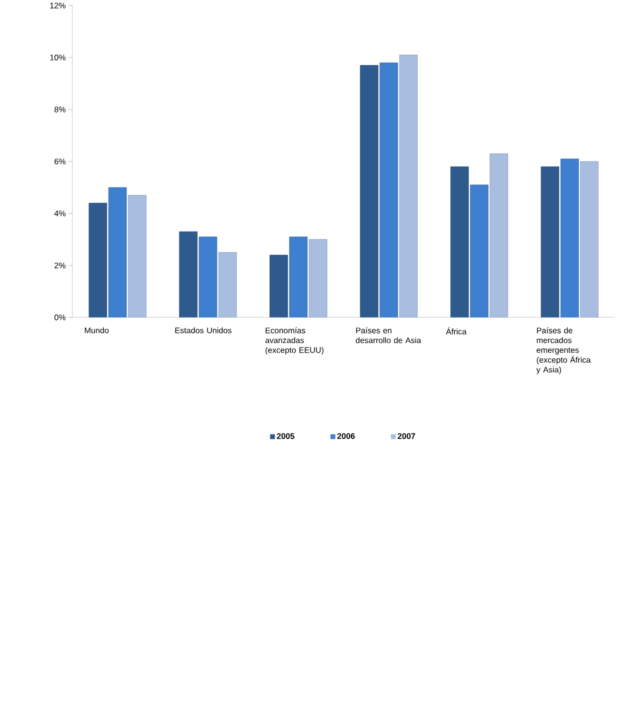  Describe the element at coordinates (285, 436) in the screenshot. I see `legend-label: 2005` at that location.